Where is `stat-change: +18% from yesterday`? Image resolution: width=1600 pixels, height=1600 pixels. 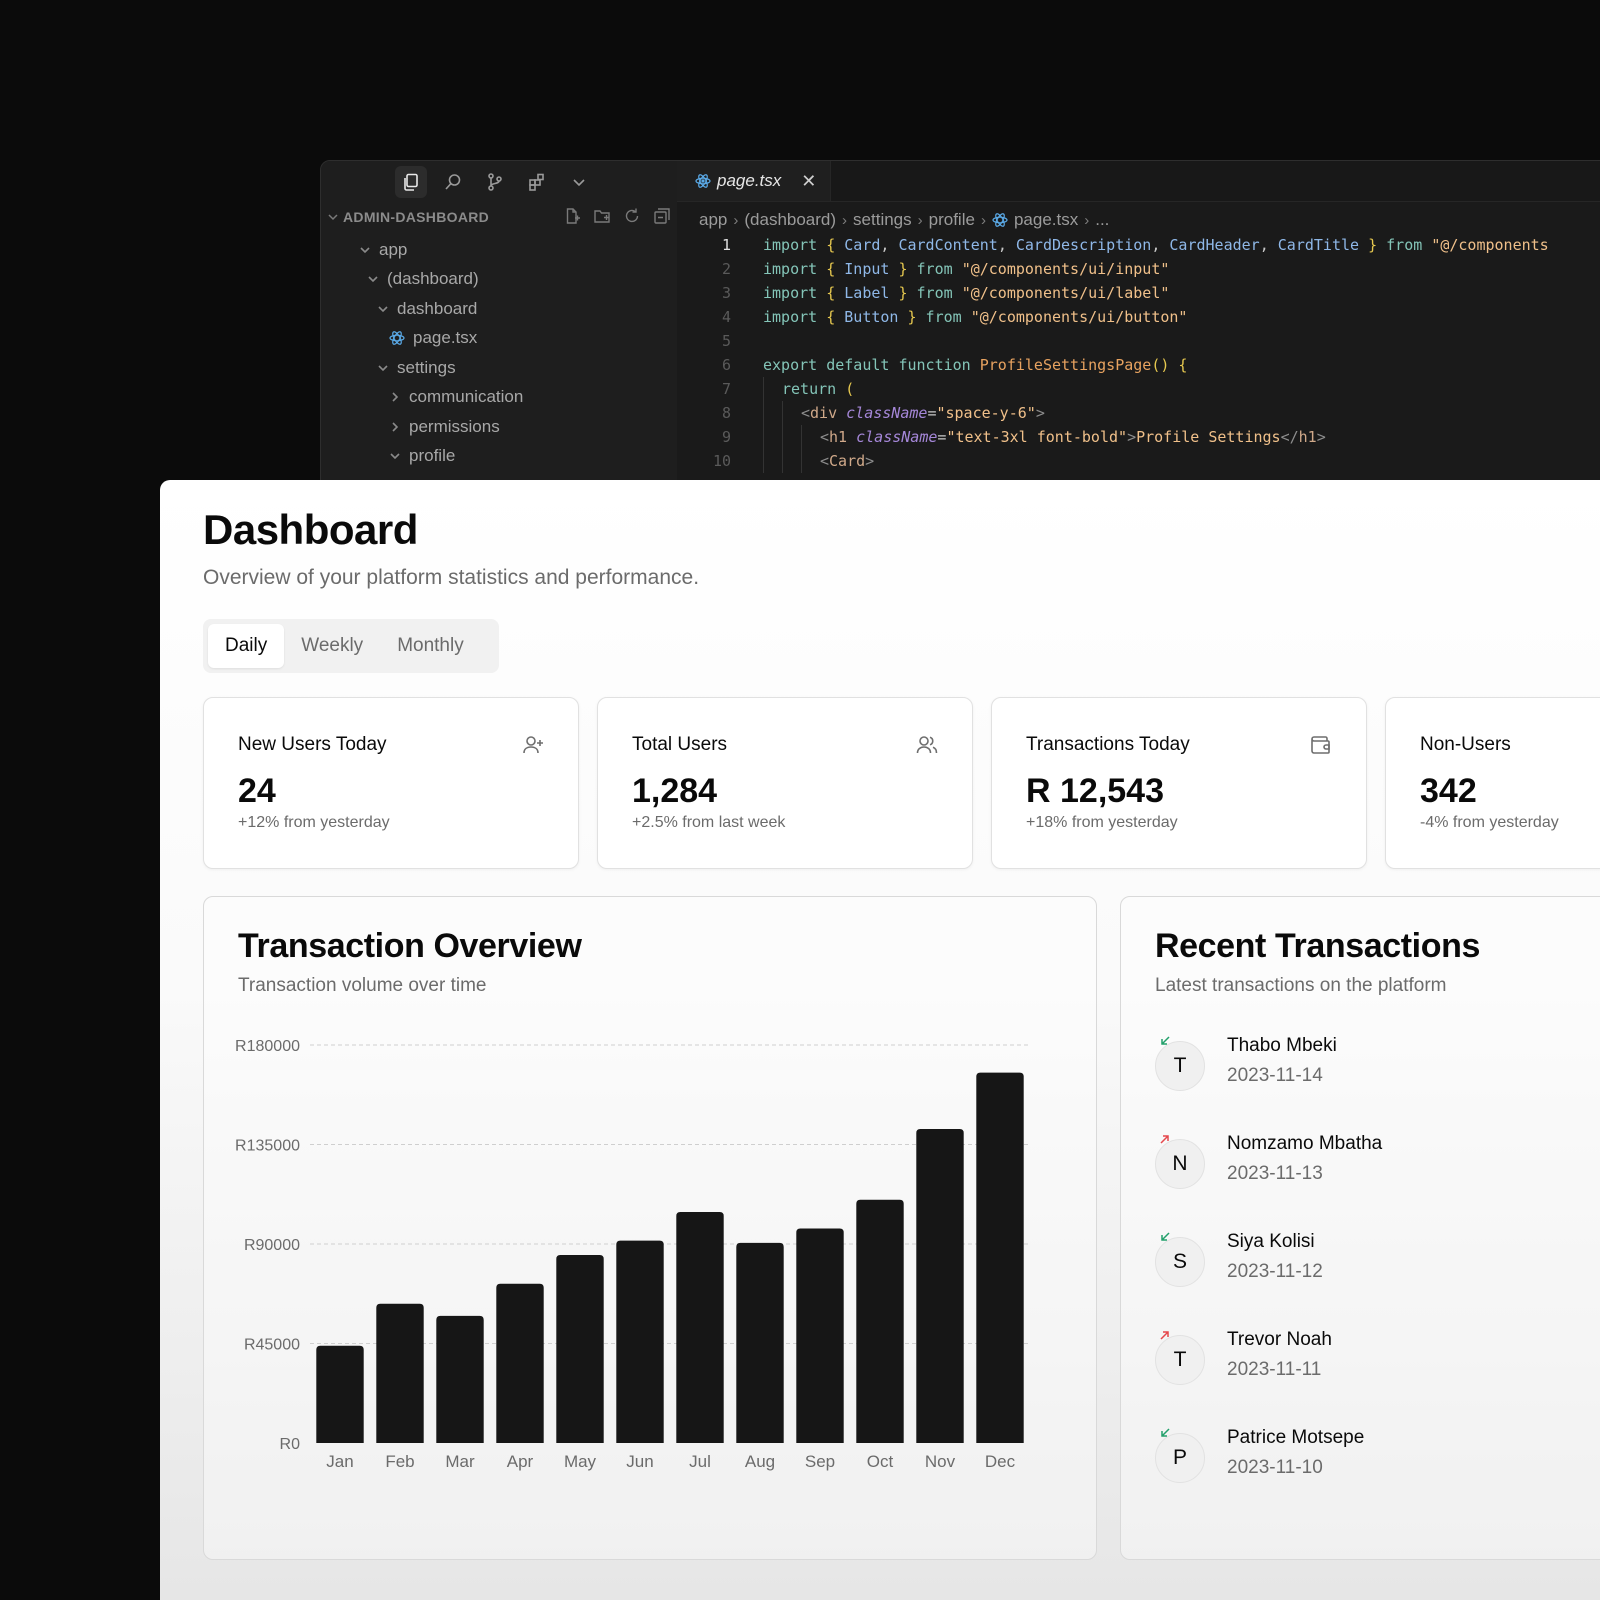
stat-change: +18% from yesterday is located at coordinates (1102, 822).